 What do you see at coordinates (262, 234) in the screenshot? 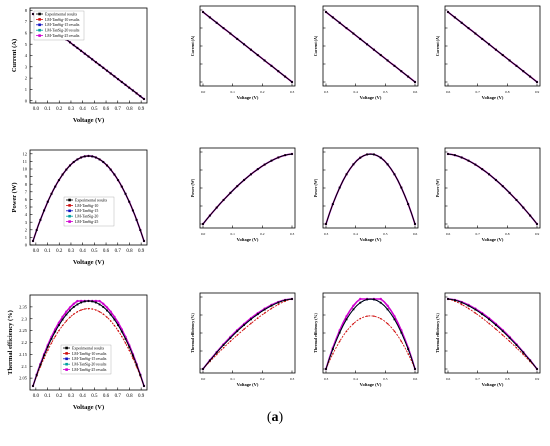
I see `x-tick-label: 0.2` at bounding box center [262, 234].